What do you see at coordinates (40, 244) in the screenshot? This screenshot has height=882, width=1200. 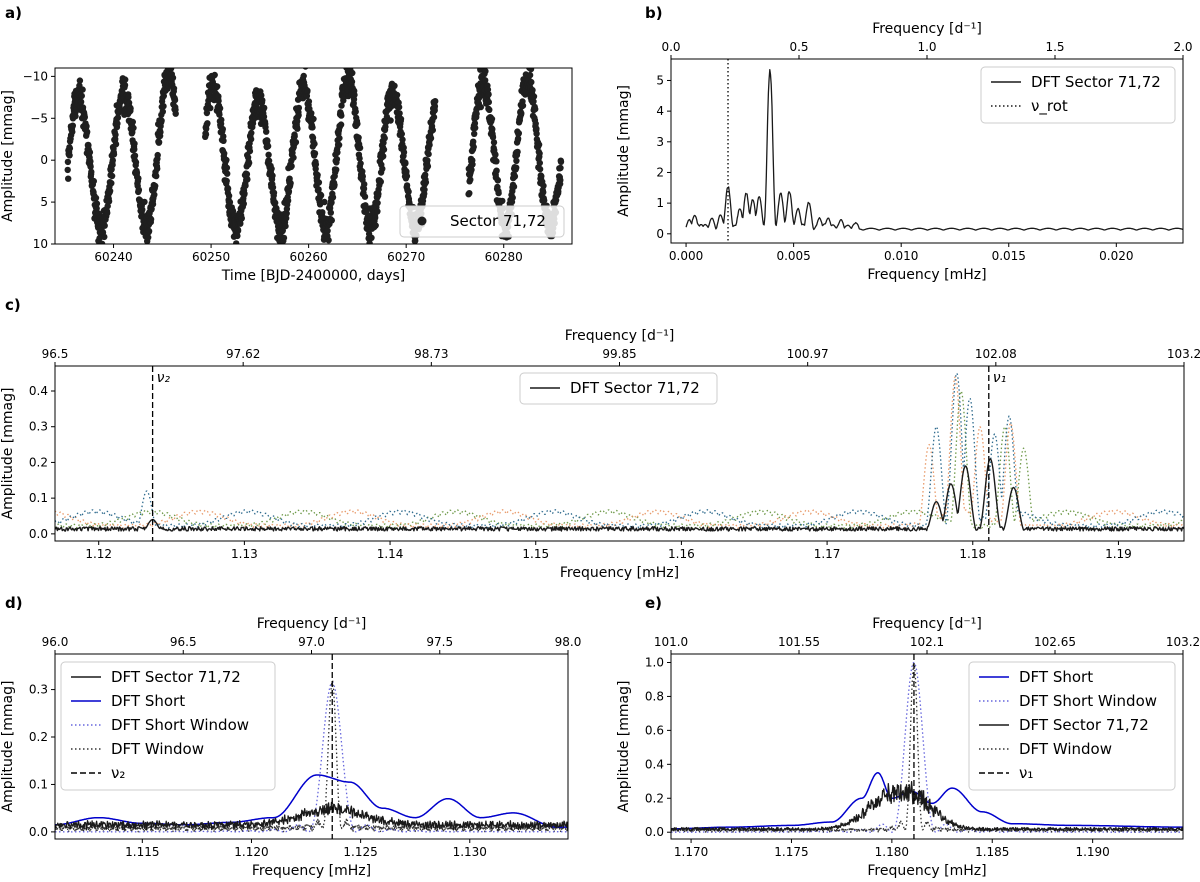 I see `y-tick-label: 10` at bounding box center [40, 244].